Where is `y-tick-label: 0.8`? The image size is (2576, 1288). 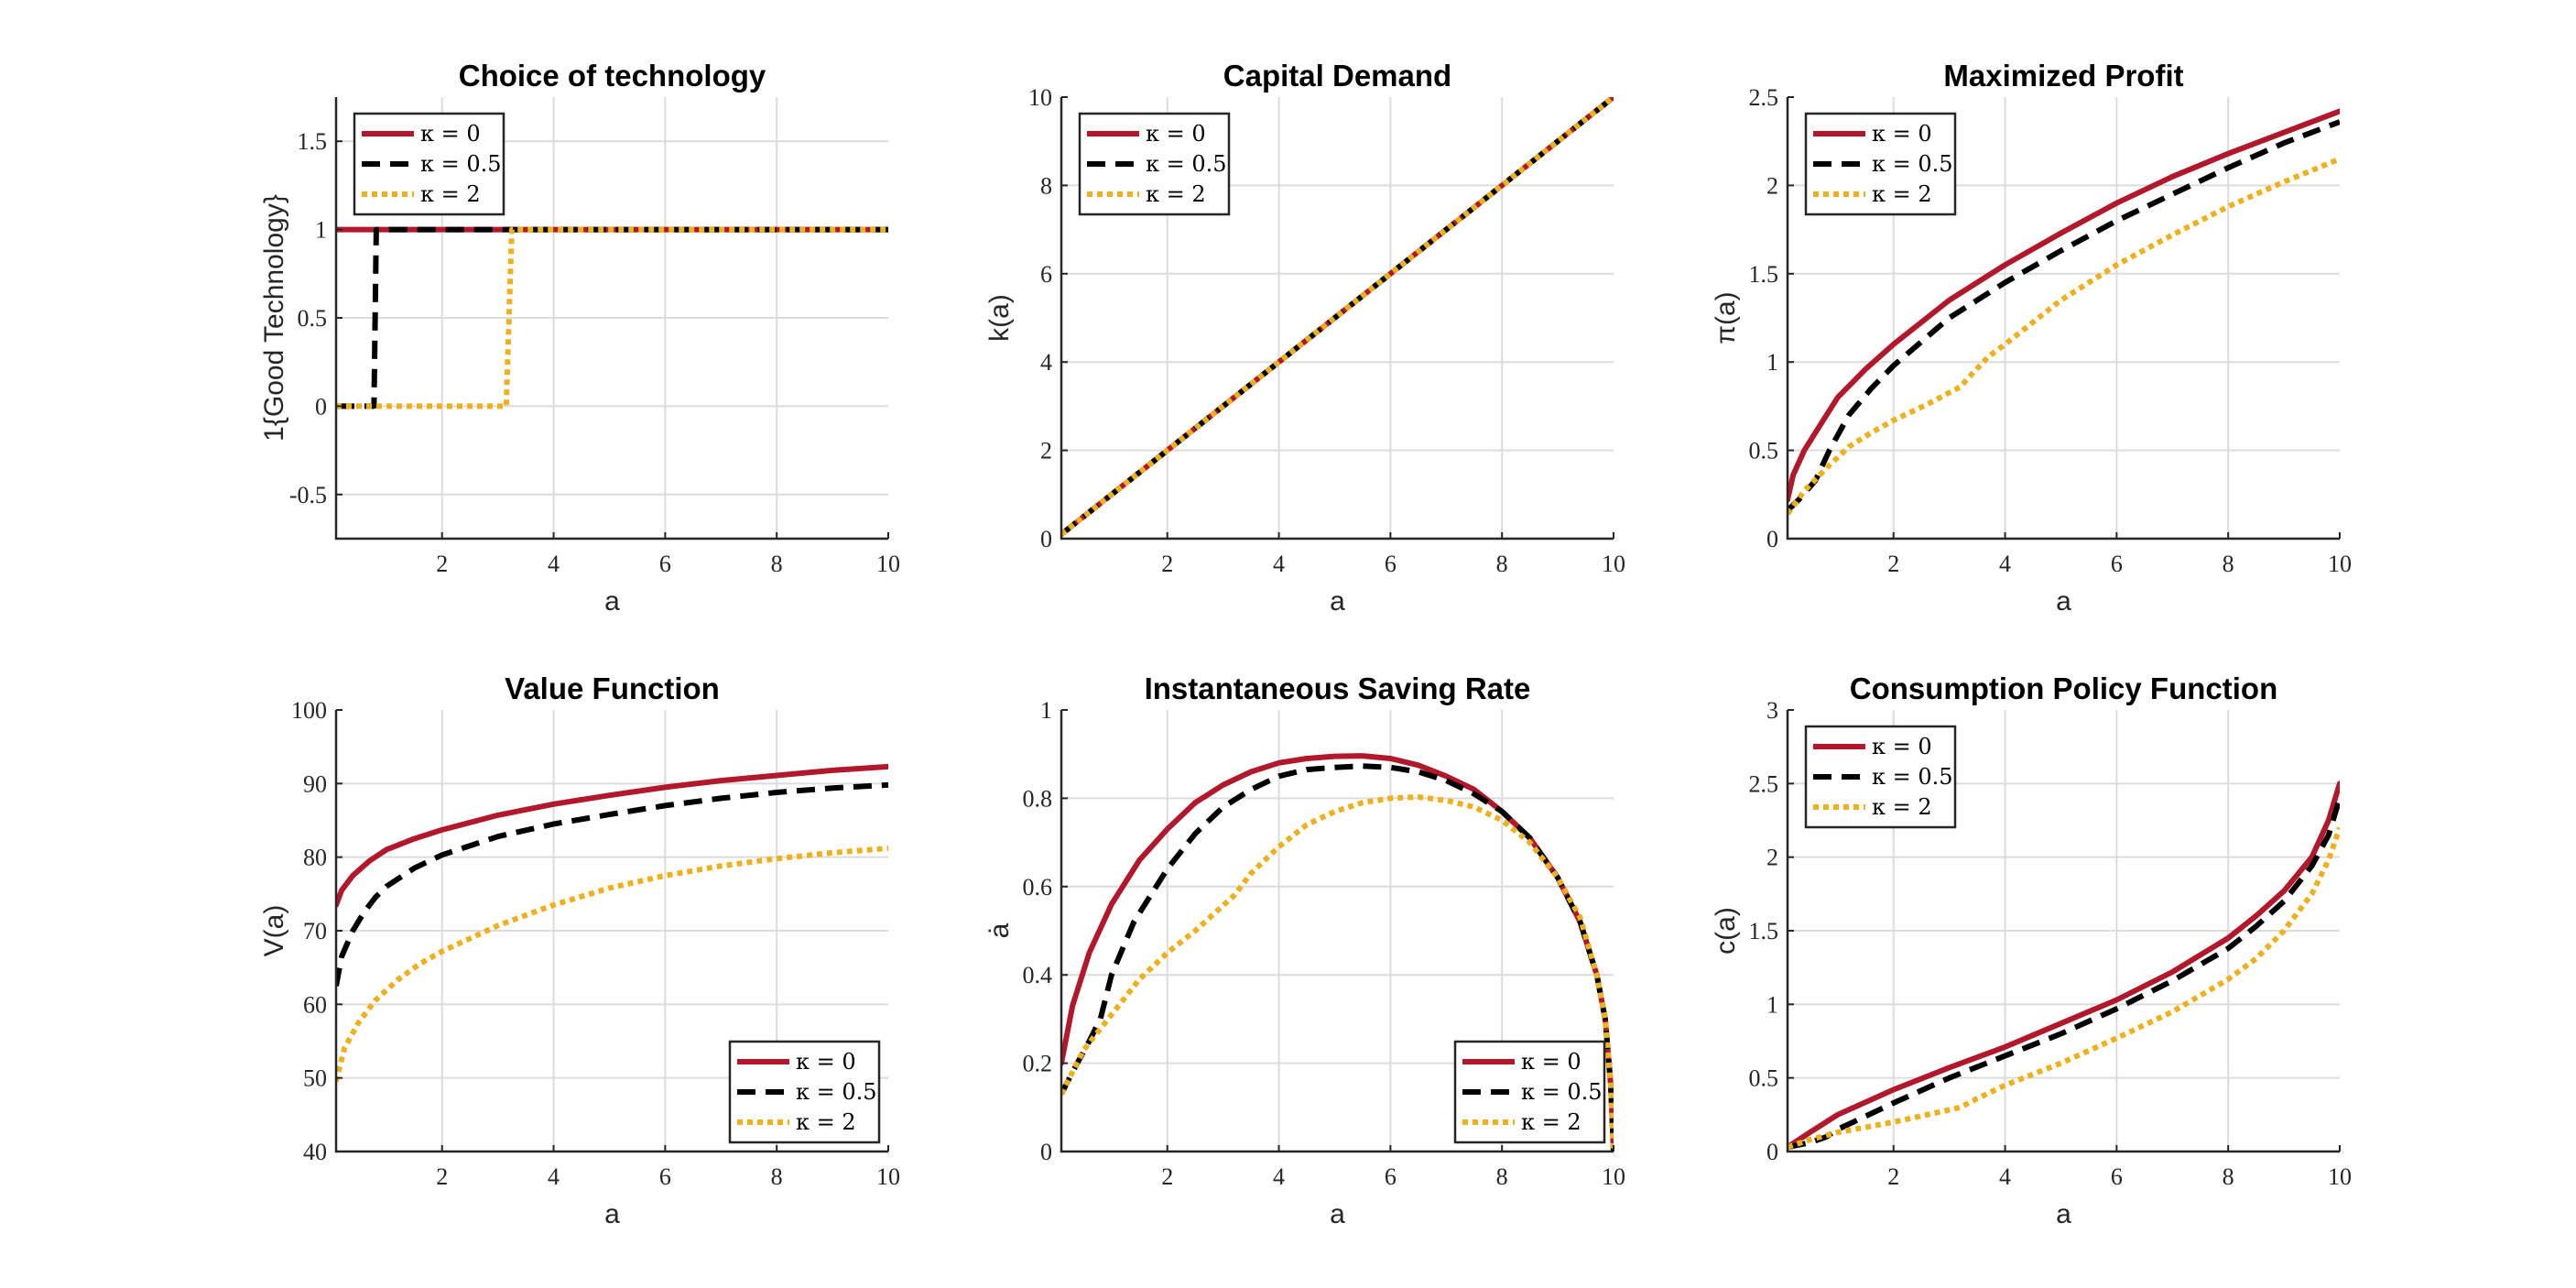 y-tick-label: 0.8 is located at coordinates (1038, 799).